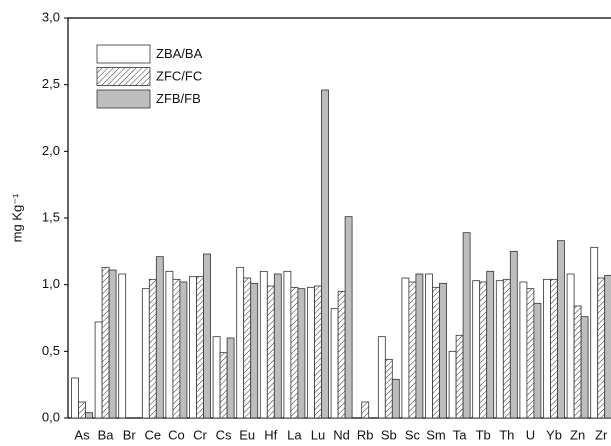 The height and width of the screenshot is (446, 611). I want to click on x-tick-label: Co, so click(176, 434).